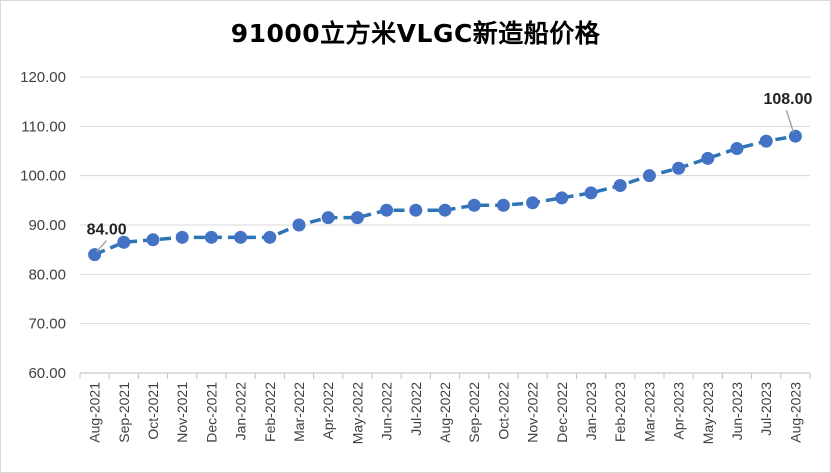  I want to click on y-tick-label: 60.00, so click(47, 373).